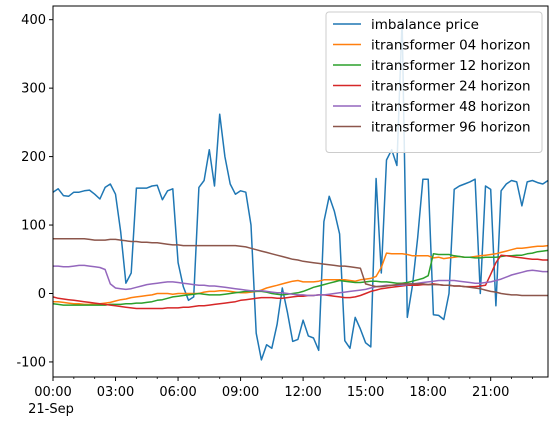  I want to click on y-axis: -100 0 100 200 300 400, so click(34, 191).